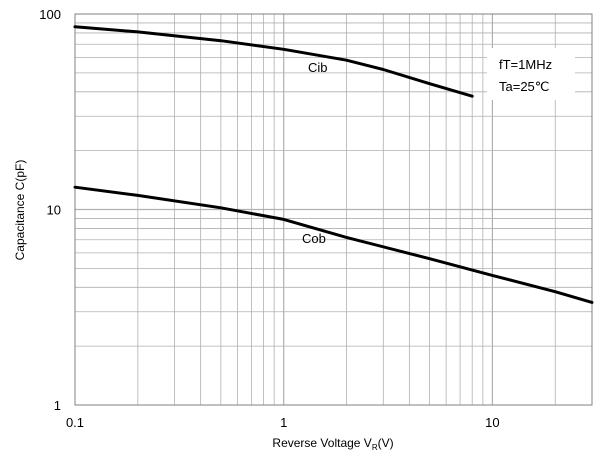 The width and height of the screenshot is (603, 453). What do you see at coordinates (318, 67) in the screenshot?
I see `series-label-cib: Cib` at bounding box center [318, 67].